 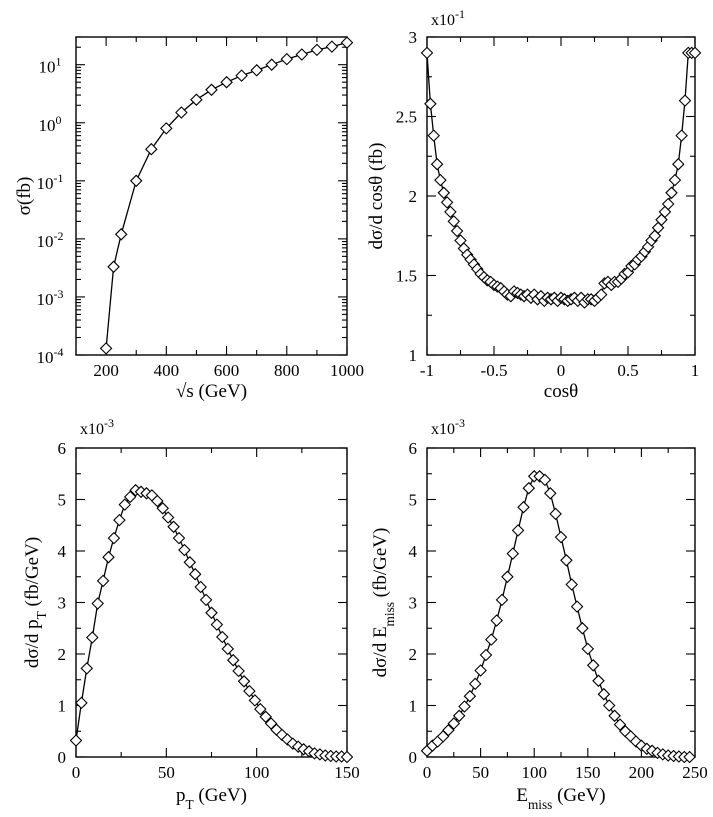 I want to click on x-tick-label: 0.5, so click(x=627, y=370).